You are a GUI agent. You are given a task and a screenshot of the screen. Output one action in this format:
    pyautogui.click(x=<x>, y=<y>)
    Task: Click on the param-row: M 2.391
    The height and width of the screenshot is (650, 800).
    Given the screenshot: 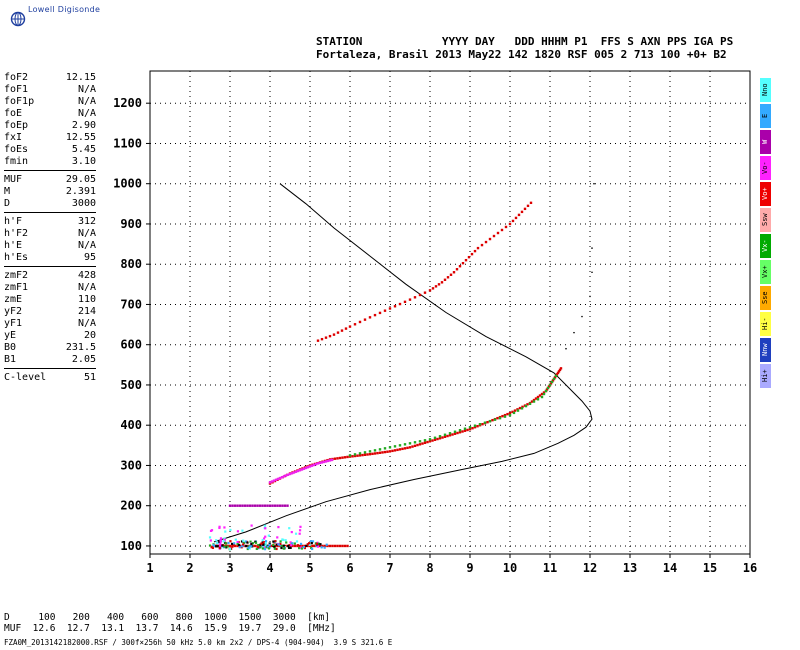 What is the action you would take?
    pyautogui.click(x=50, y=192)
    